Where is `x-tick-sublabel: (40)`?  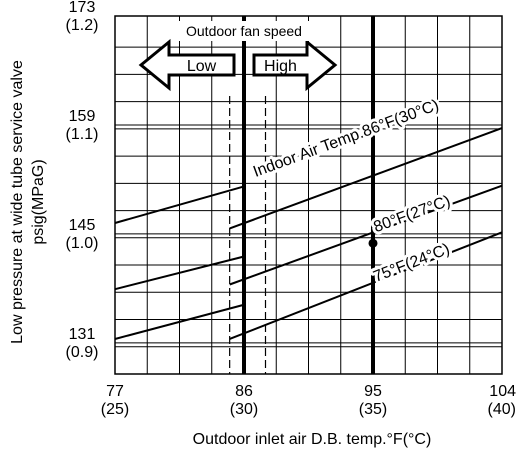 x-tick-sublabel: (40) is located at coordinates (502, 409).